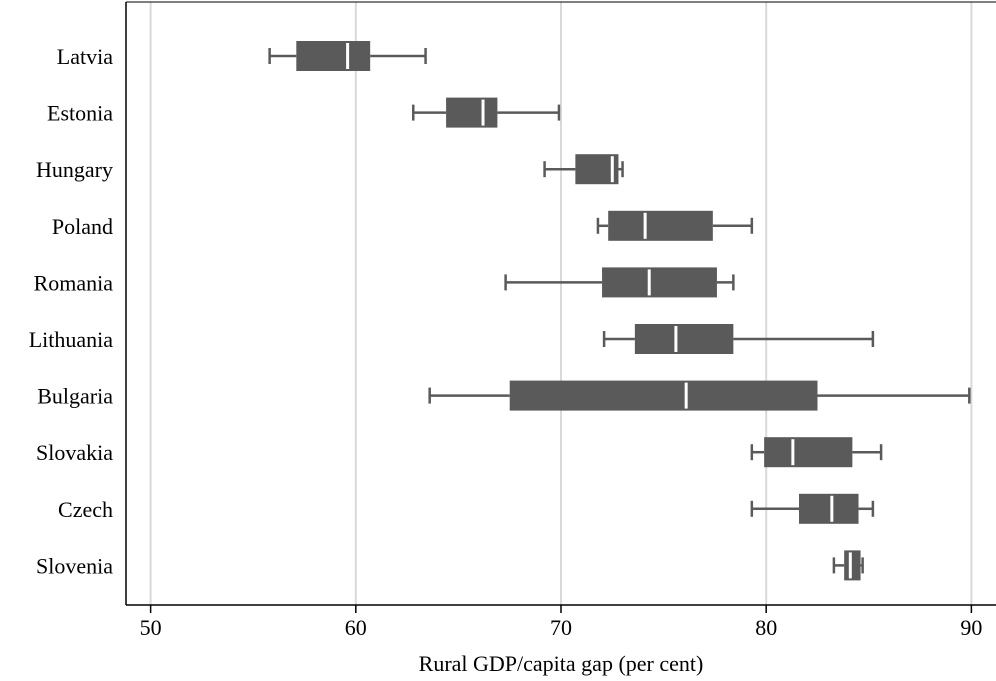 This screenshot has height=681, width=996. Describe the element at coordinates (738, 339) in the screenshot. I see `box-lithuania` at that location.